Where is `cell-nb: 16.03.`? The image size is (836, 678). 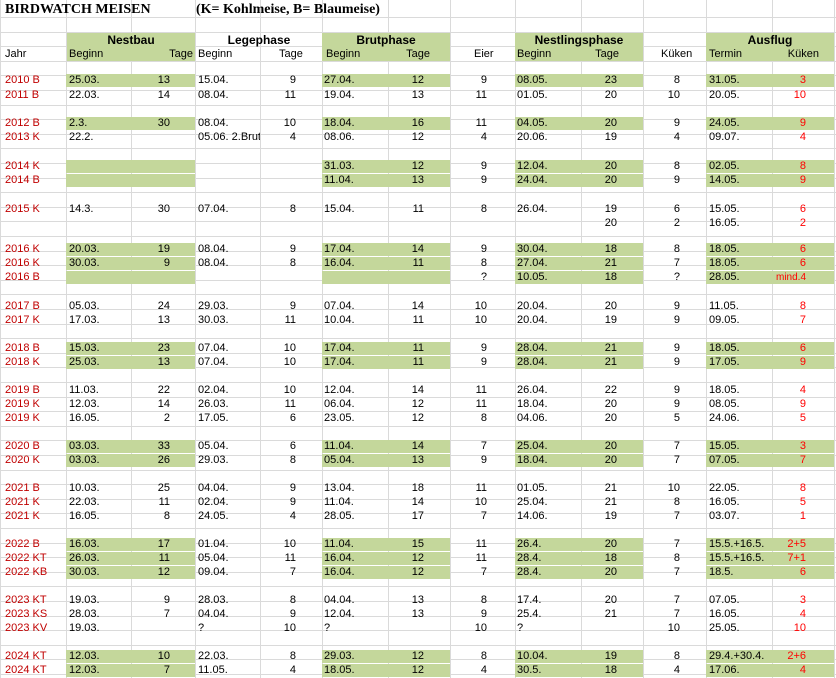
cell-nb: 16.03. is located at coordinates (84, 544).